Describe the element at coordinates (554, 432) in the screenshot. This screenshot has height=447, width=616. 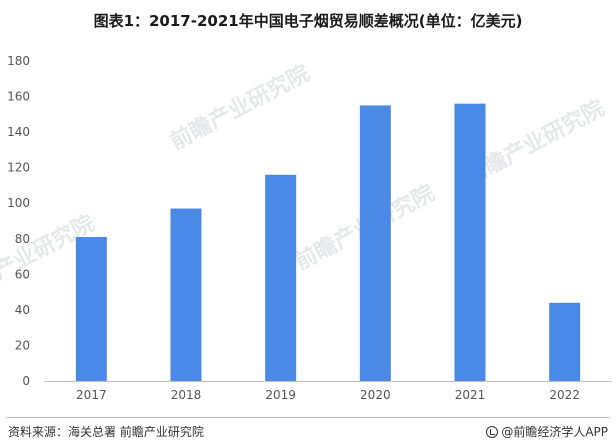
I see `brand-label: @前瞻经济学人APP` at that location.